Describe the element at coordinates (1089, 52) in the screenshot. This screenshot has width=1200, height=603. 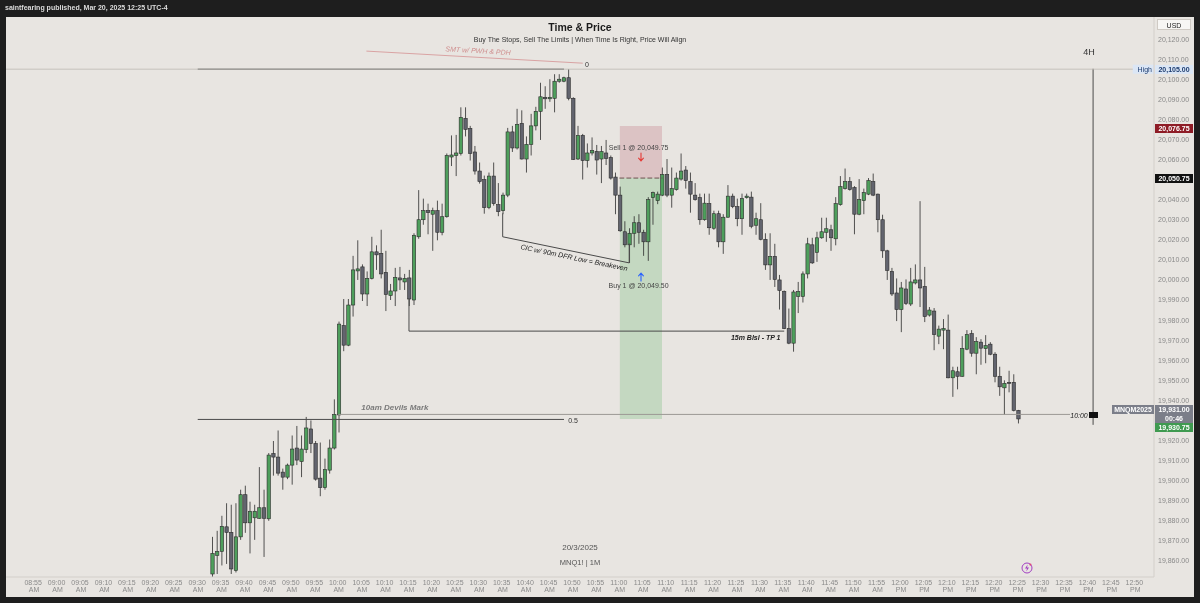
I see `annotation: 4H` at that location.